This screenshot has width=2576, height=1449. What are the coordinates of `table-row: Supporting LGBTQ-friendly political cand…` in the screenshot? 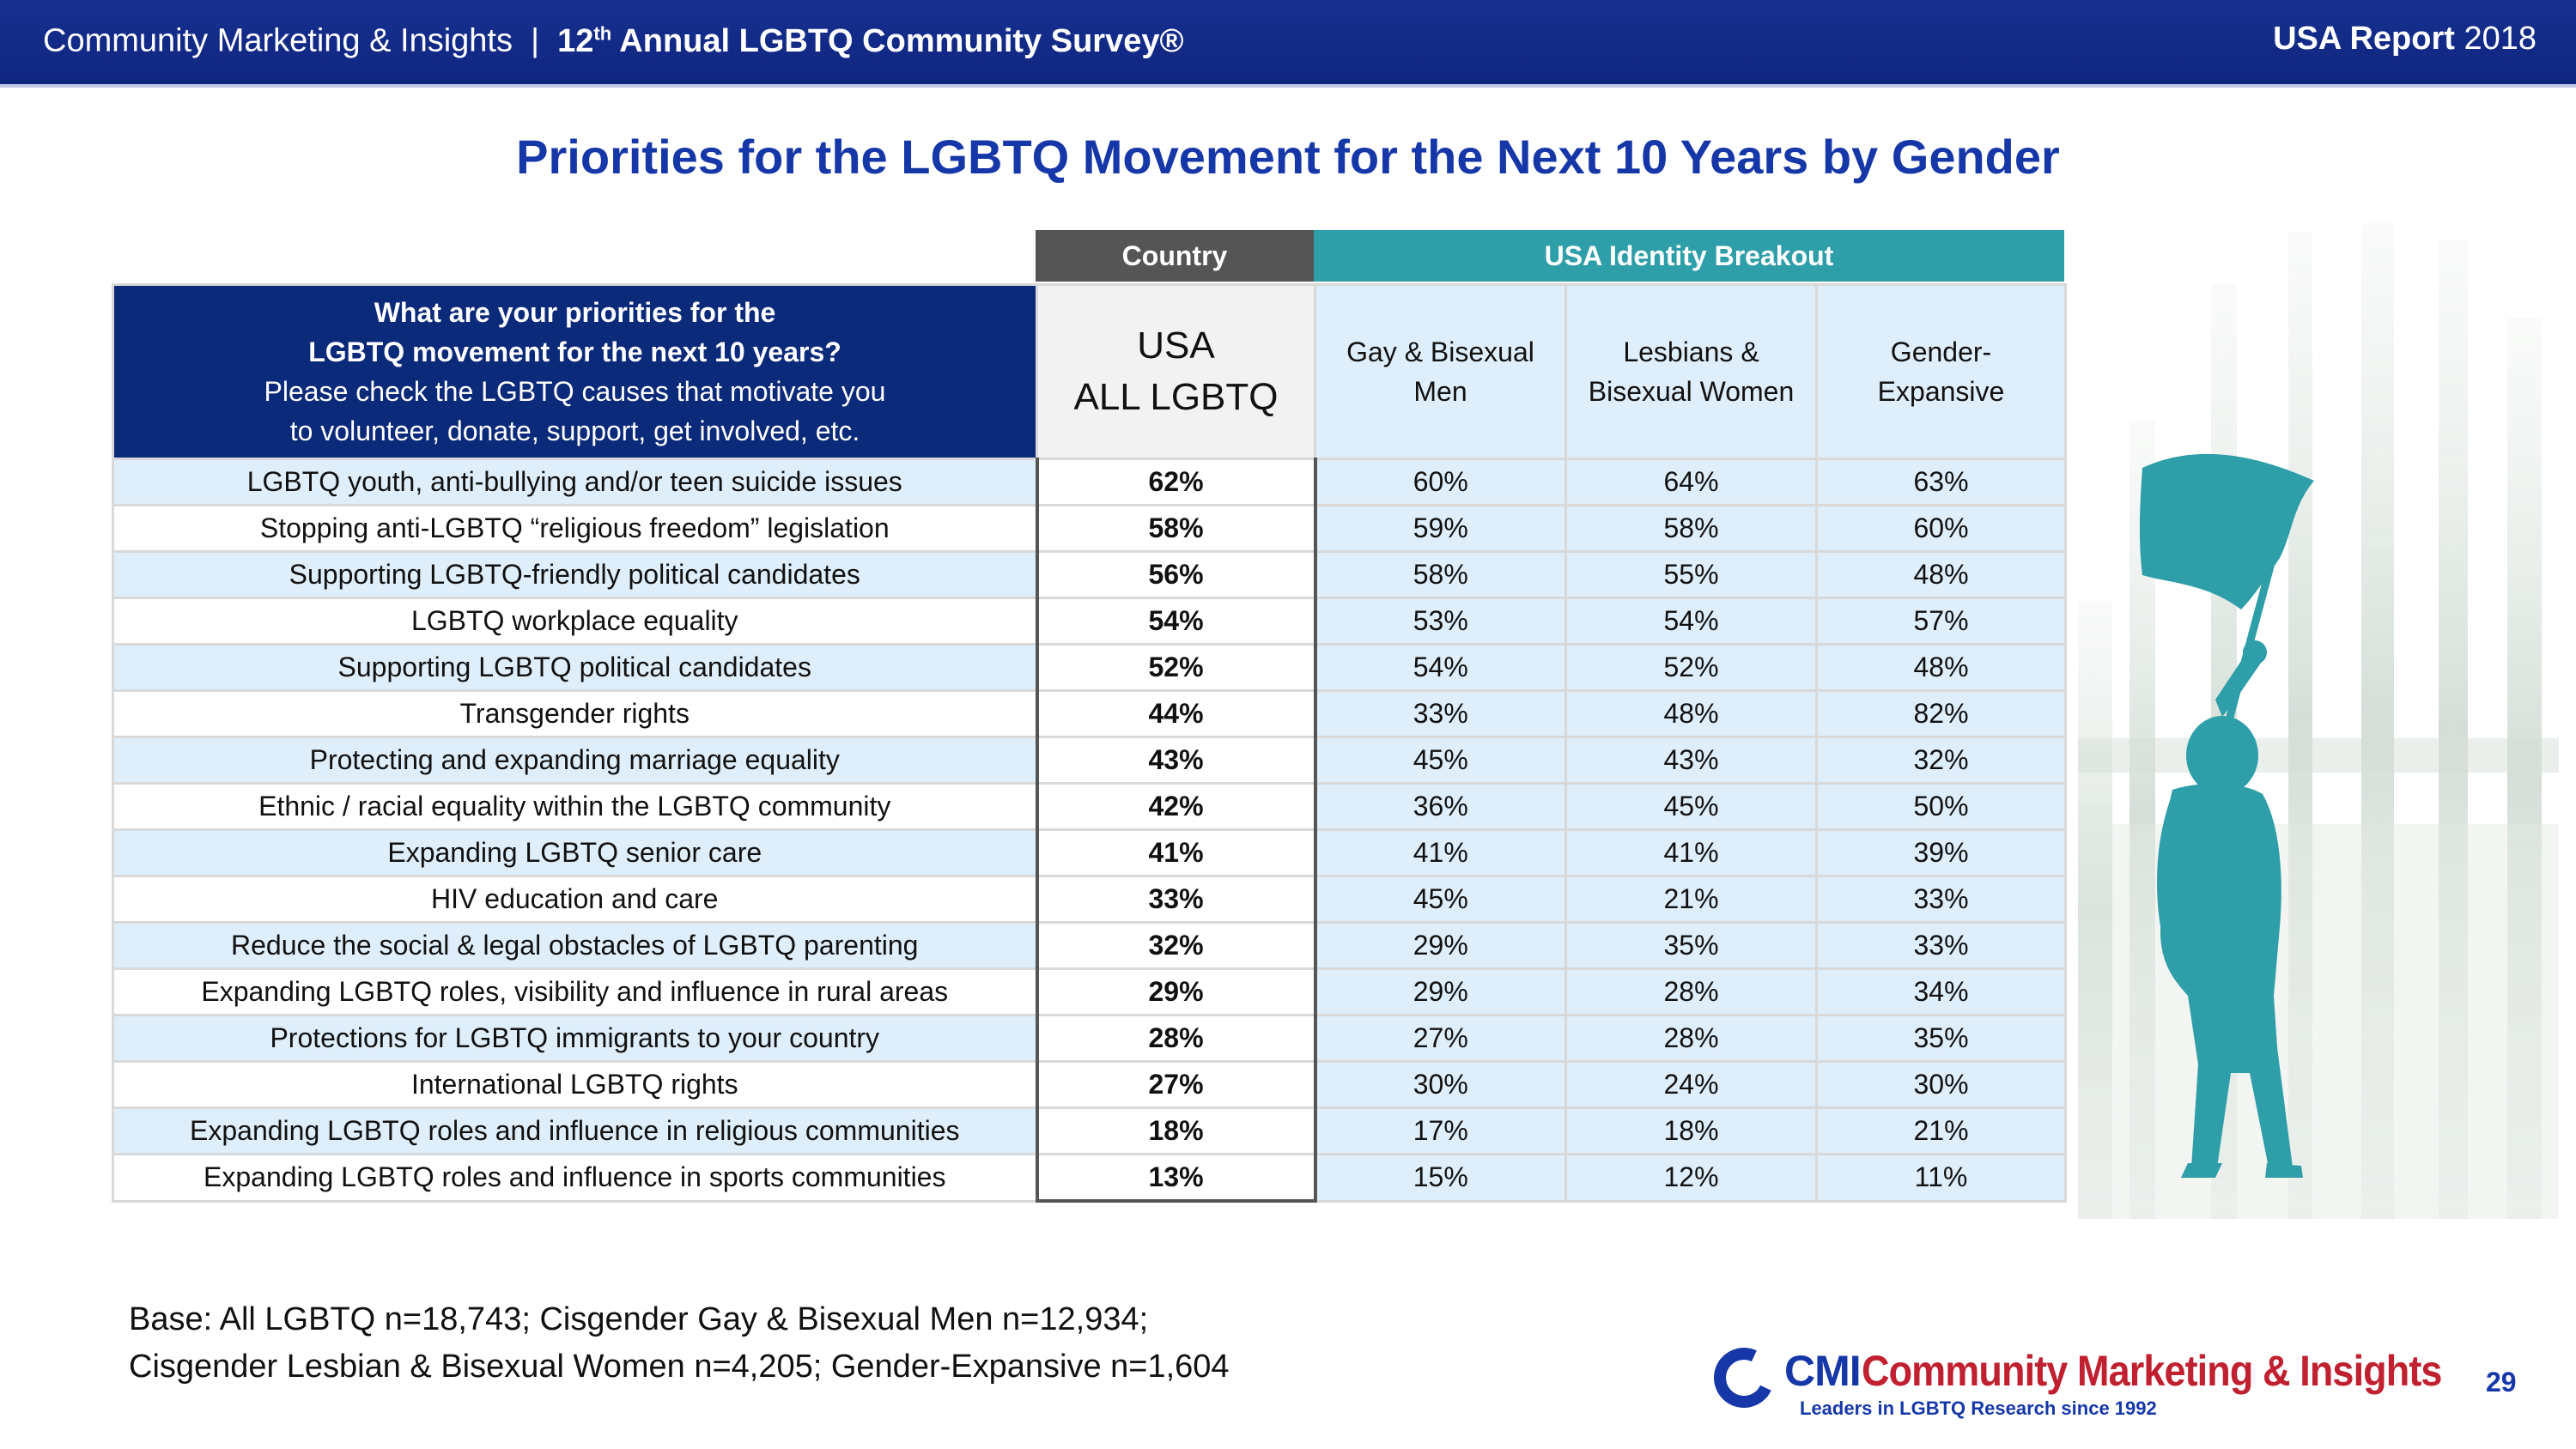 It's located at (1089, 574).